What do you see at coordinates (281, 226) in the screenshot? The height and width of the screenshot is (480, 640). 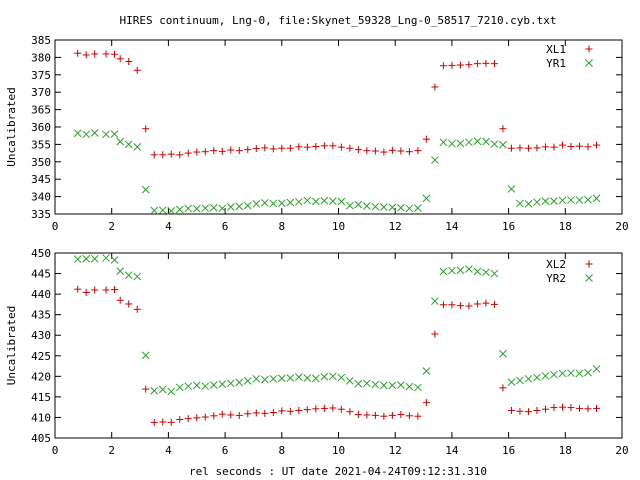 I see `x-tick-label: 8` at bounding box center [281, 226].